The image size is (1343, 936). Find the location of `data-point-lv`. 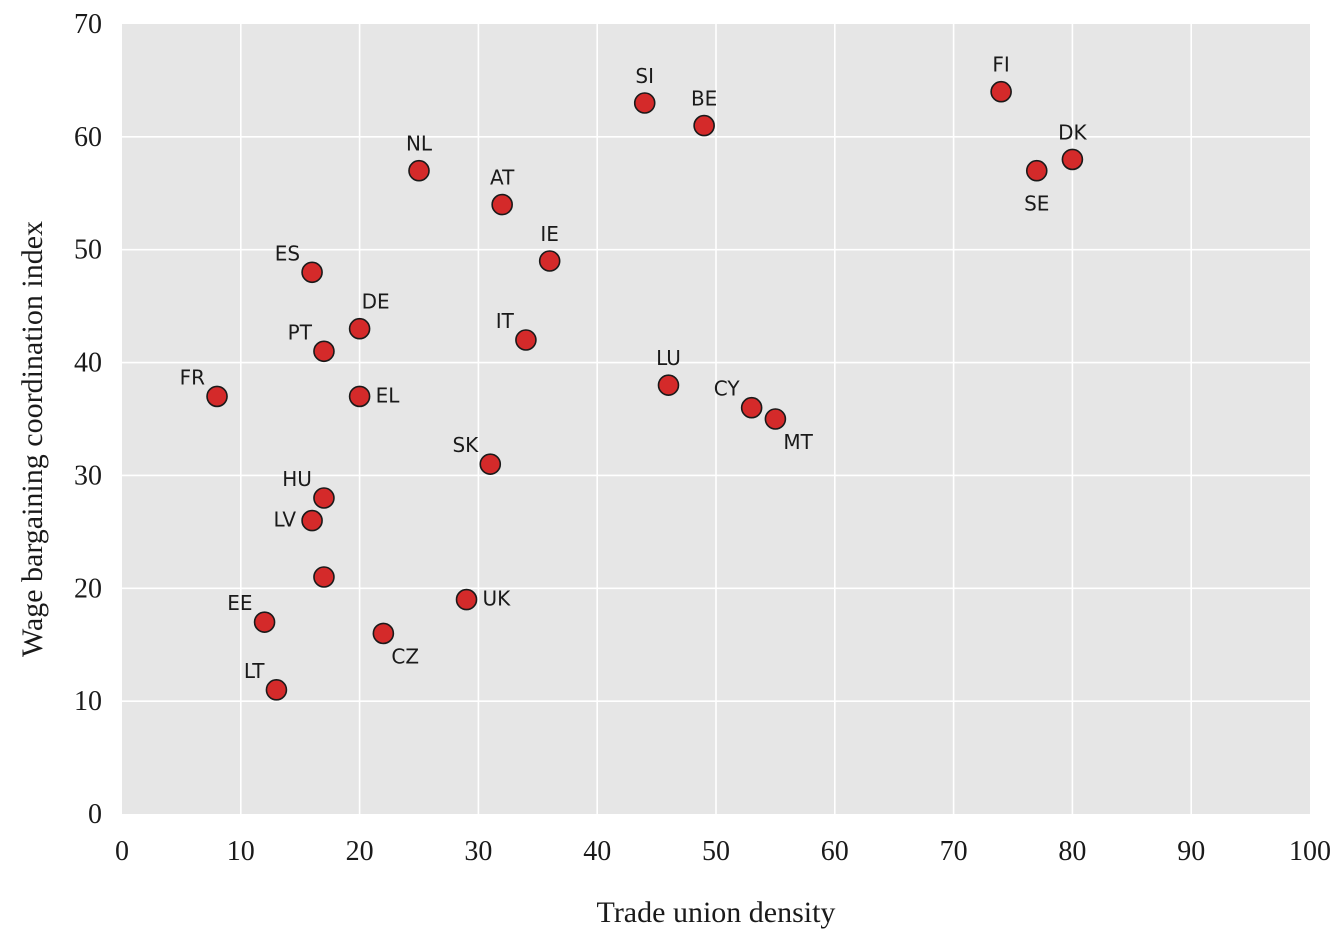

data-point-lv is located at coordinates (312, 520).